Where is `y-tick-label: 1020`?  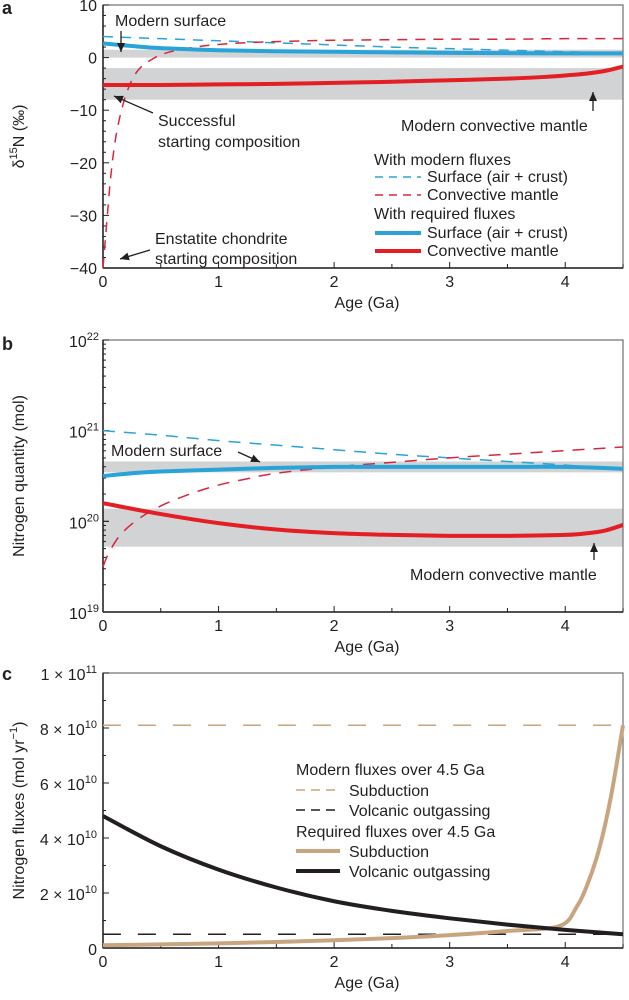
y-tick-label: 1020 is located at coordinates (84, 522).